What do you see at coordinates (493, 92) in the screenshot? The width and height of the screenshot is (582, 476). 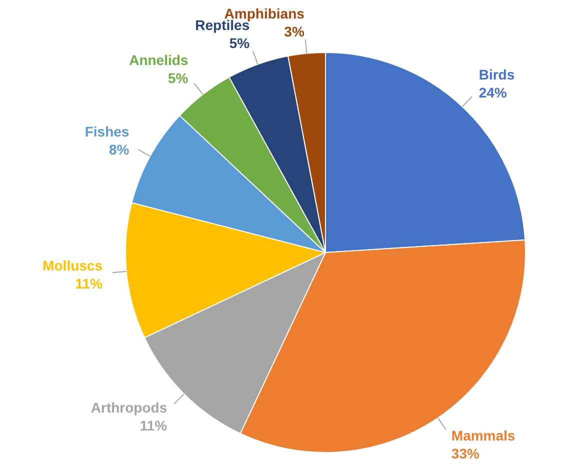 I see `data-label: 24%` at bounding box center [493, 92].